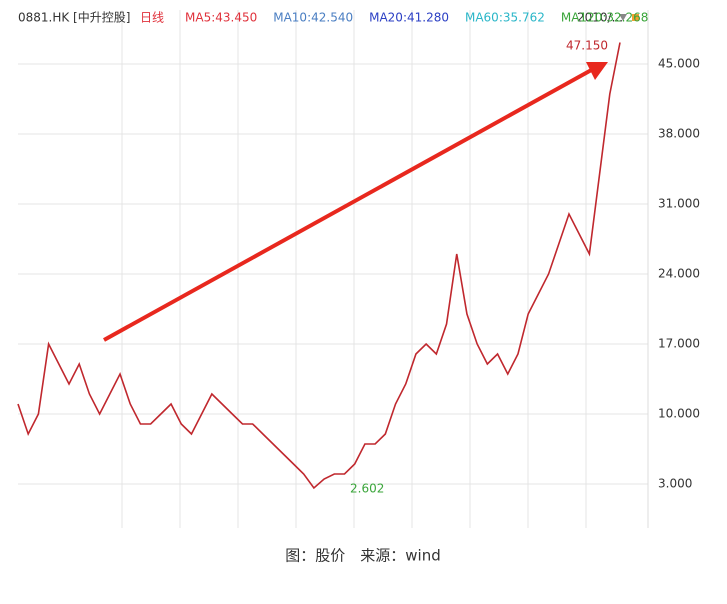 This screenshot has width=727, height=604. I want to click on y-tick-label: 31.000, so click(679, 204).